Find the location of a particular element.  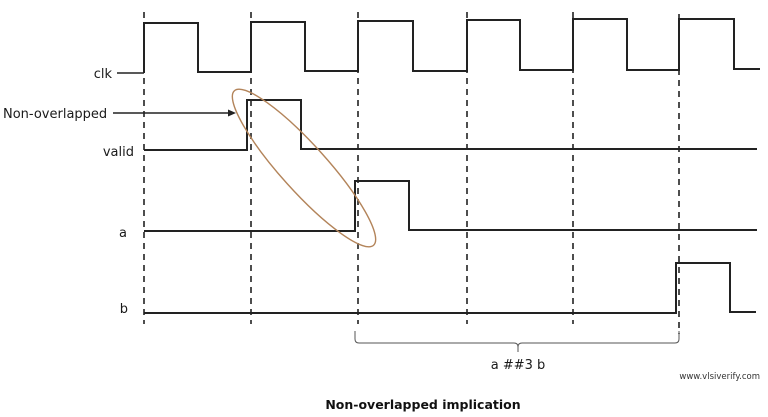

clk-waveform is located at coordinates (451, 45).